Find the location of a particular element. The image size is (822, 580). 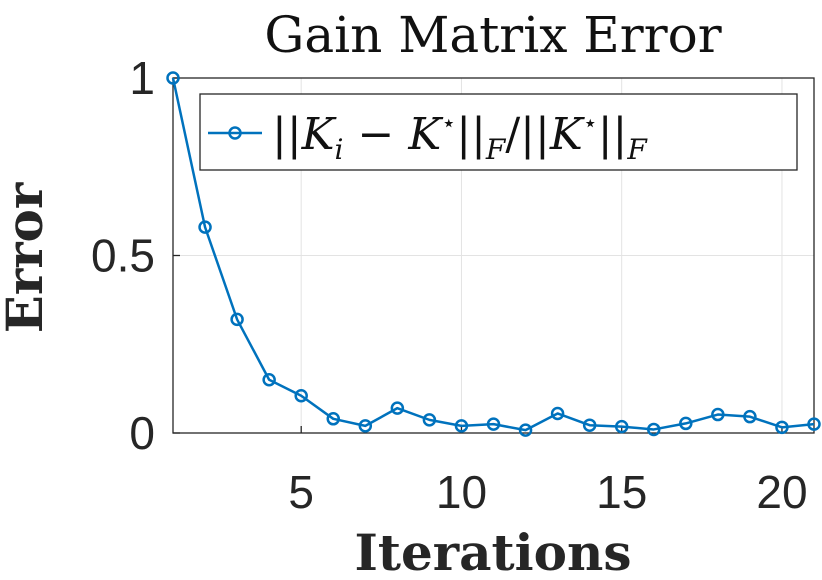

legend-marker is located at coordinates (235, 133).